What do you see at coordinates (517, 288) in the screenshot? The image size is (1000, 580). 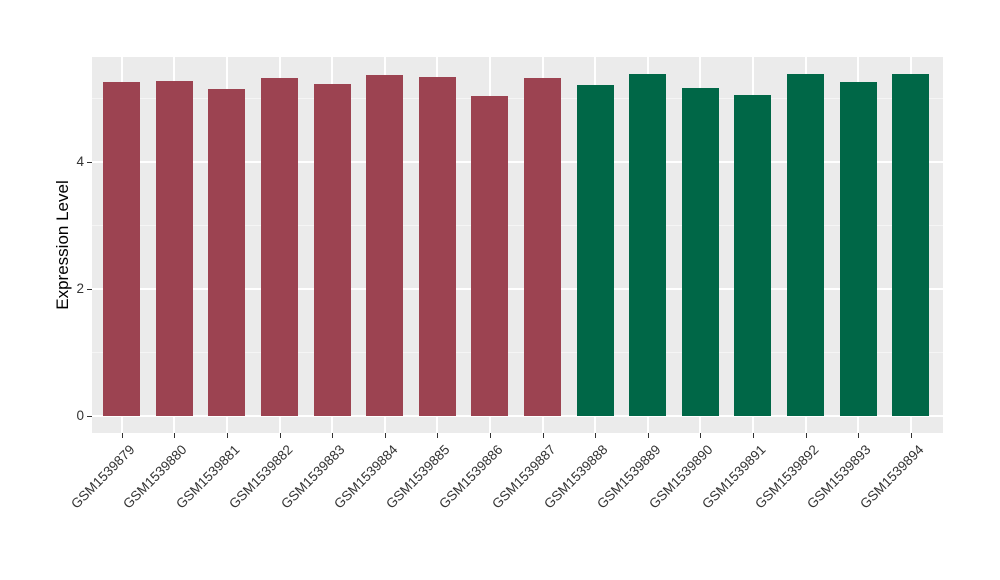 I see `major-gridline-y2` at bounding box center [517, 288].